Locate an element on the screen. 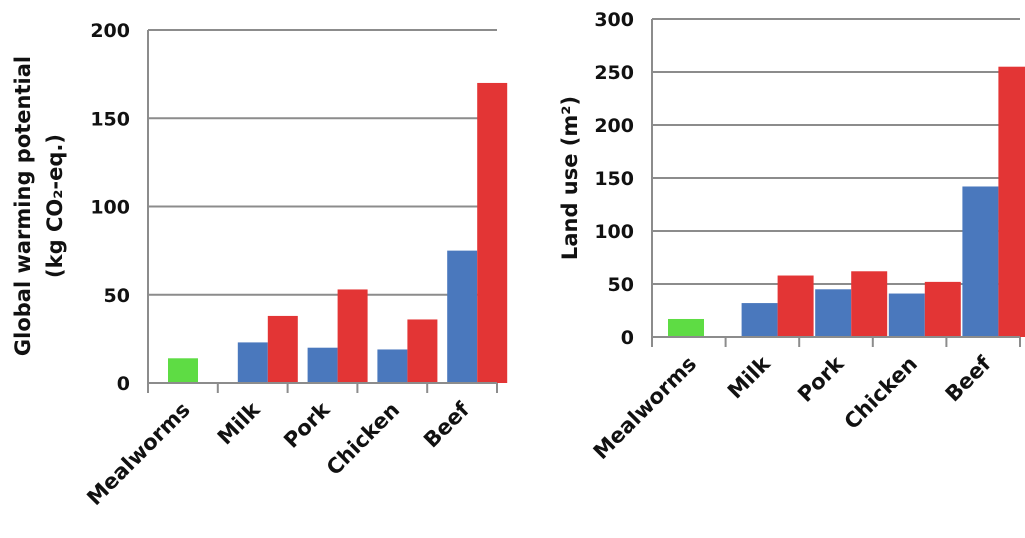 Image resolution: width=1025 pixels, height=538 pixels. y-axis-title-line1: Global warming potential is located at coordinates (23, 206).